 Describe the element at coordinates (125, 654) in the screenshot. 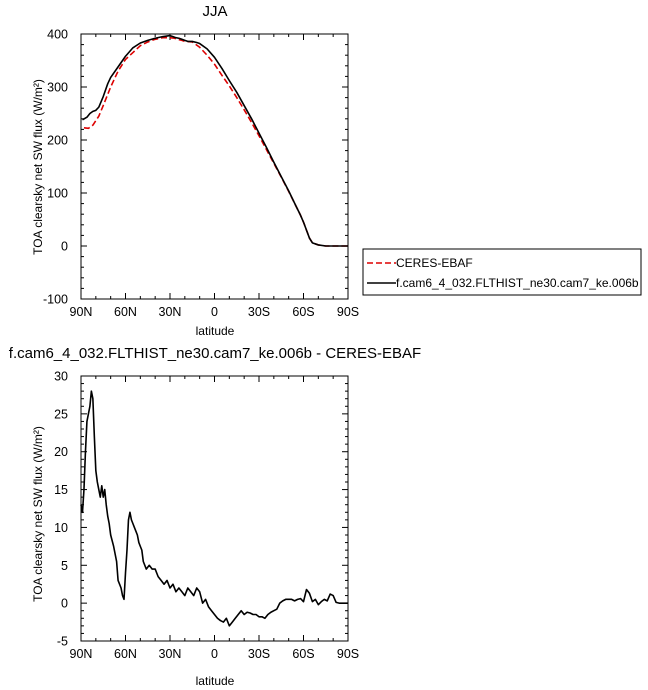

I see `bottom-xtick-label: 60N` at that location.